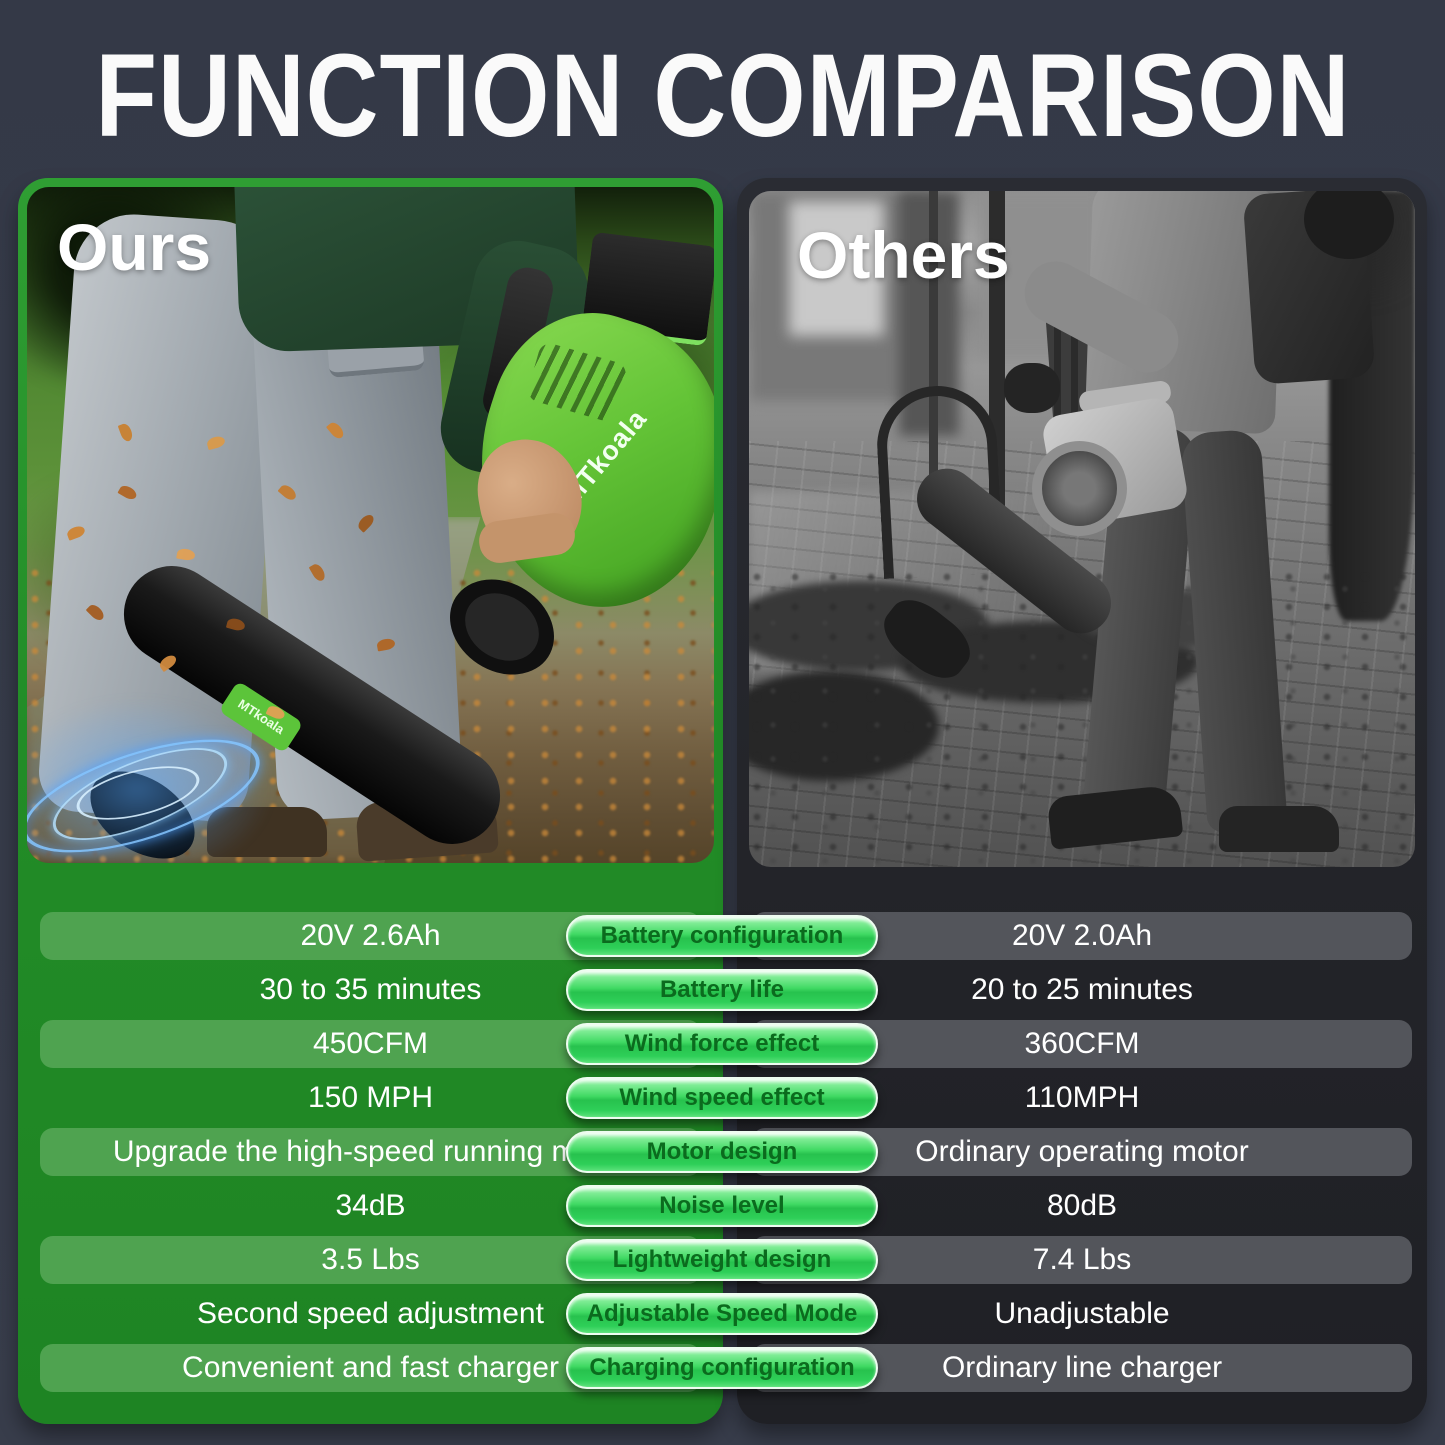 The height and width of the screenshot is (1445, 1445). What do you see at coordinates (1082, 1205) in the screenshot?
I see `others-value: 80dB` at bounding box center [1082, 1205].